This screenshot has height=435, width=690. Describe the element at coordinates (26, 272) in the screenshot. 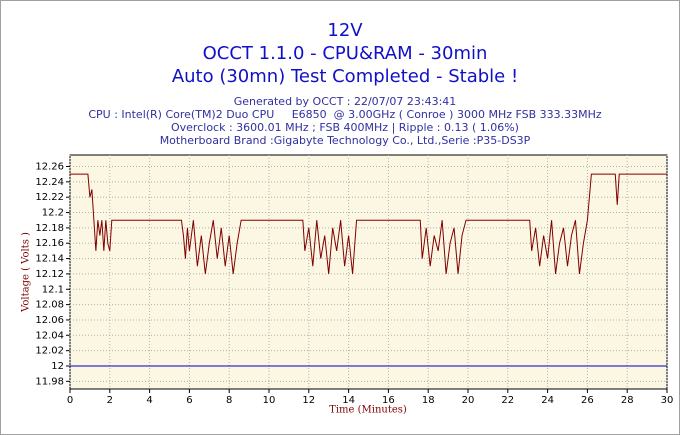

I see `y-axis-label: Voltage ( Volts )` at that location.